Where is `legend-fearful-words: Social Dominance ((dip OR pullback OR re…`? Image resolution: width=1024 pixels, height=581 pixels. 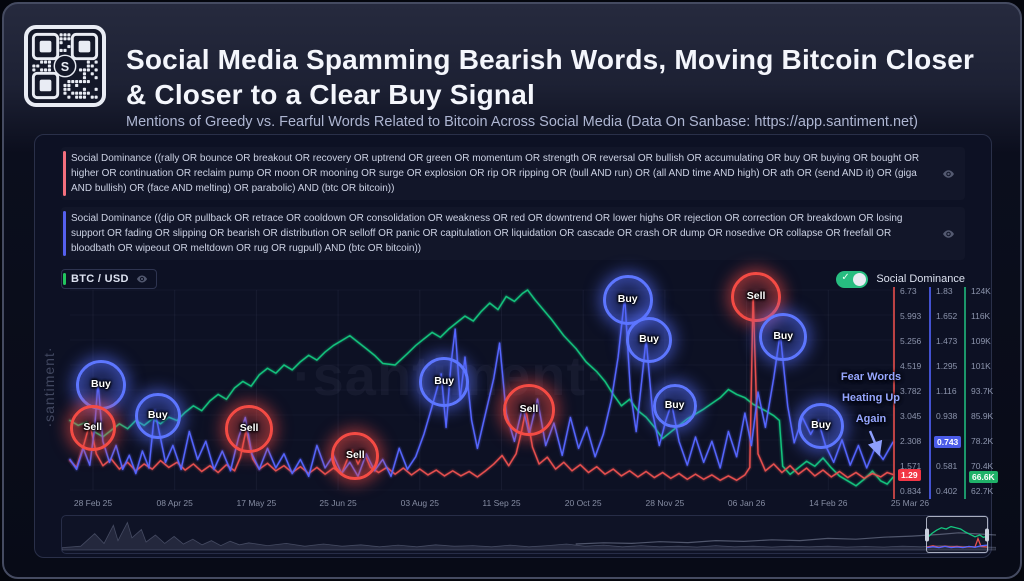
legend-fearful-words: Social Dominance ((dip OR pullback OR re… is located at coordinates (513, 233).